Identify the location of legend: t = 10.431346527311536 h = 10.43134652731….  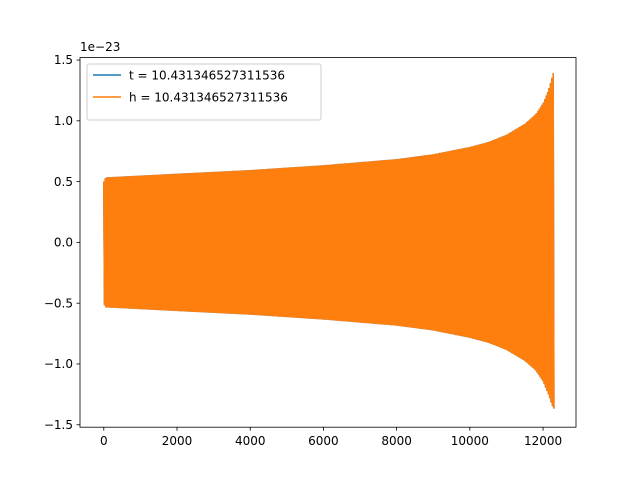
(204, 92).